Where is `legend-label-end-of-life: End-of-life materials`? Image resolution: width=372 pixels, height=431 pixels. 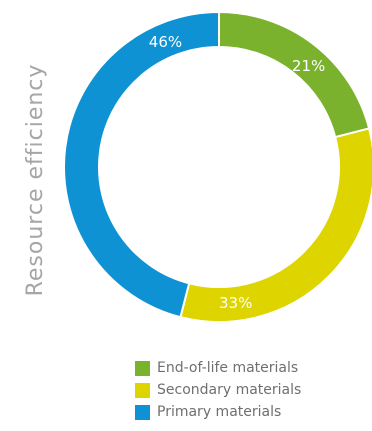
legend-label-end-of-life: End-of-life materials is located at coordinates (228, 368).